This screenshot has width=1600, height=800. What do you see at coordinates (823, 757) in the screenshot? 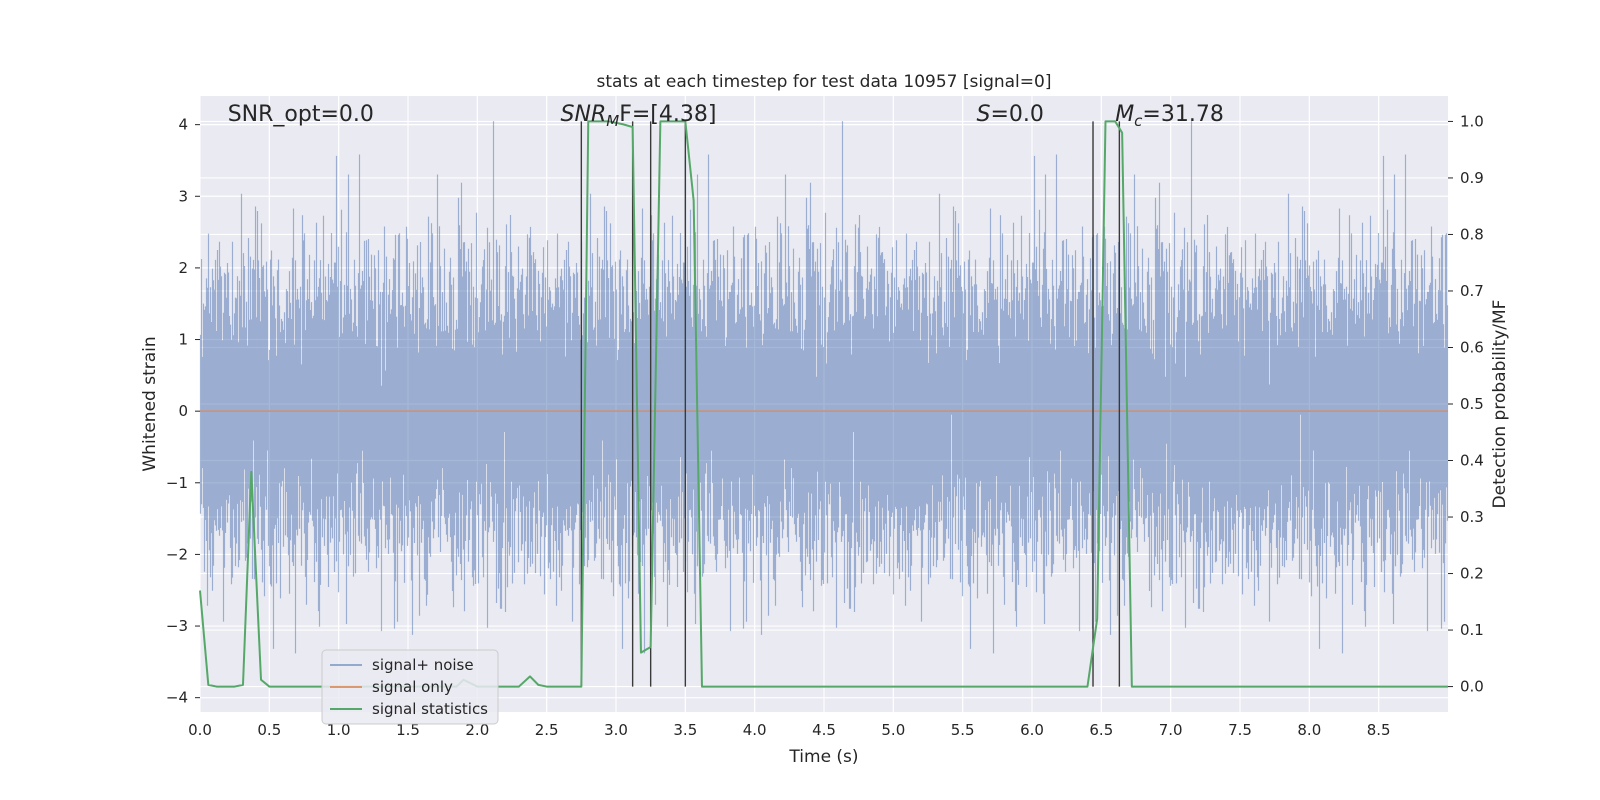
I see `x-axis-label: Time (s)` at bounding box center [823, 757].